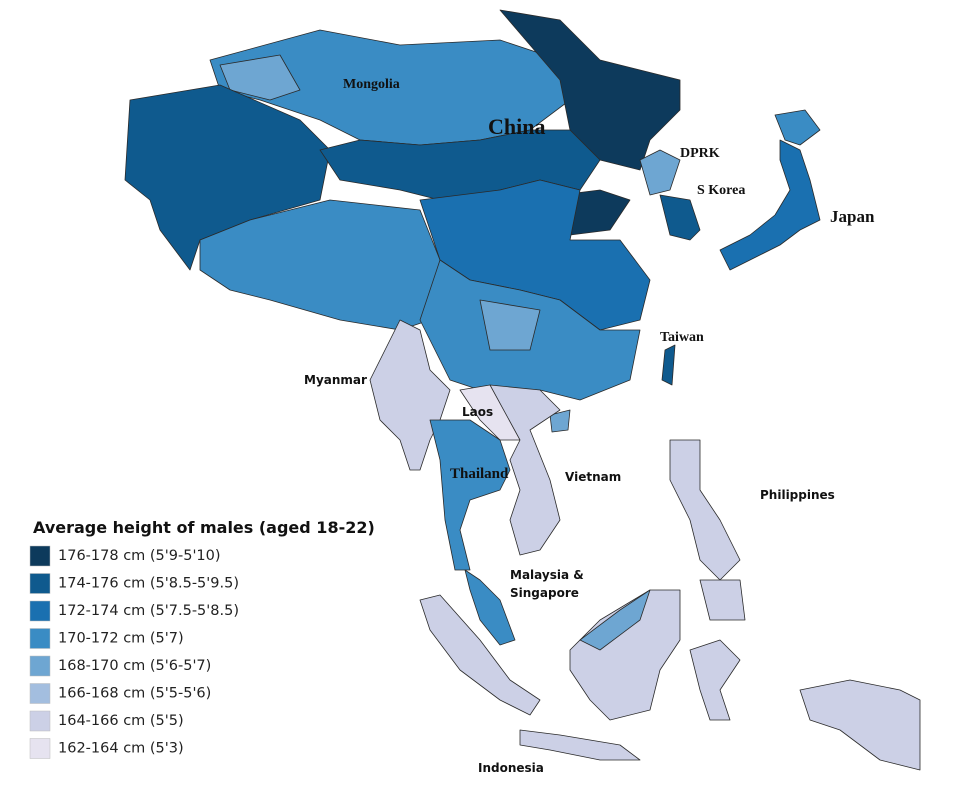 This screenshot has height=807, width=960. I want to click on country-label: China, so click(516, 126).